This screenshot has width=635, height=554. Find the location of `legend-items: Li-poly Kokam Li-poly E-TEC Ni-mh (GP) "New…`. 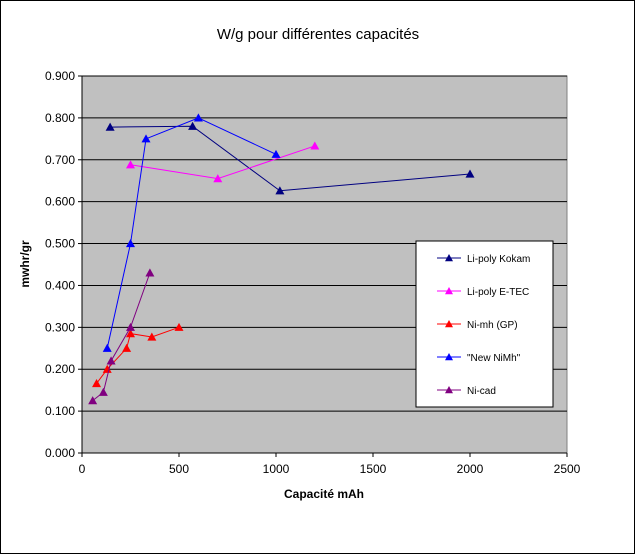

legend-items: Li-poly Kokam Li-poly E-TEC Ni-mh (GP) "New… is located at coordinates (483, 325).